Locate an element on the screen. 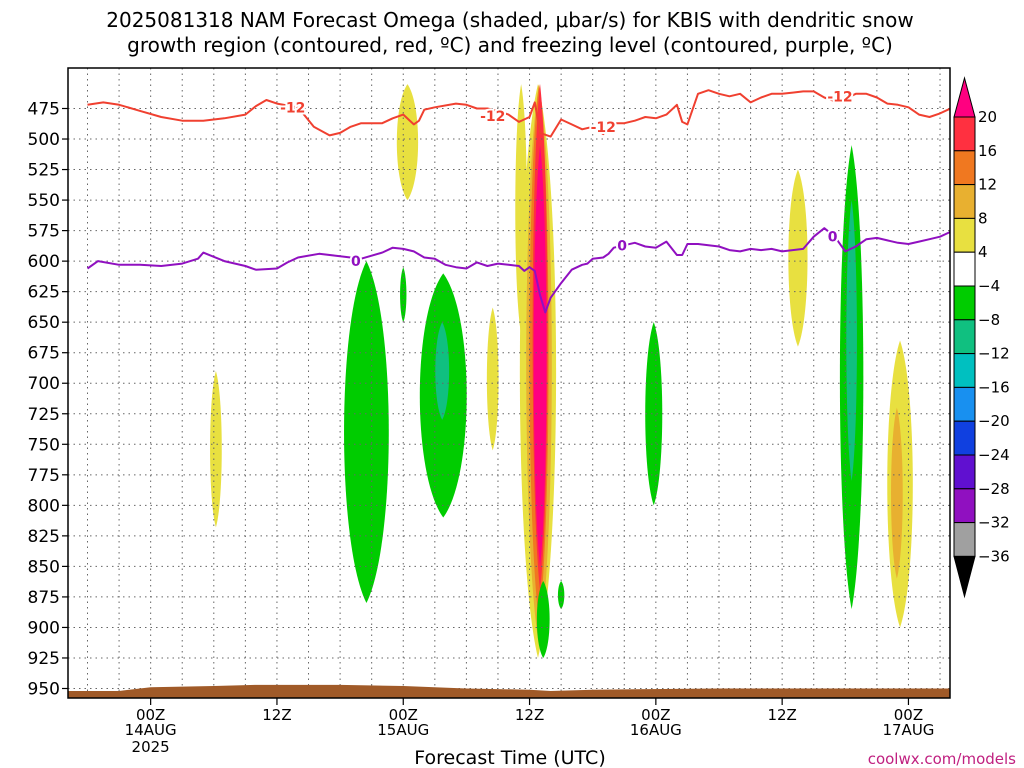  y-tick-label-525: 525 is located at coordinates (44, 171).